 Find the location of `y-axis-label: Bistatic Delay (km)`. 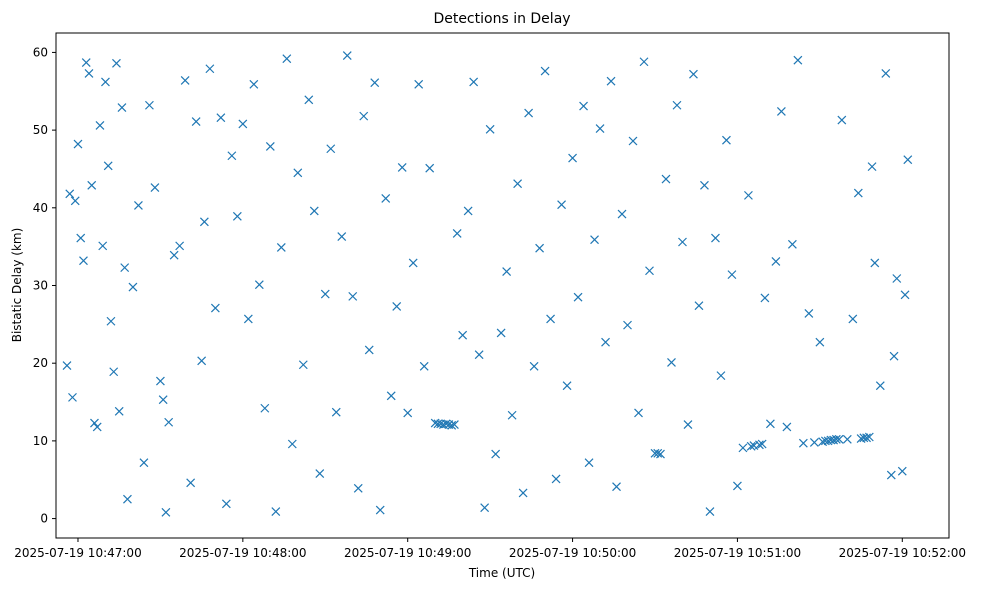

y-axis-label: Bistatic Delay (km) is located at coordinates (17, 285).